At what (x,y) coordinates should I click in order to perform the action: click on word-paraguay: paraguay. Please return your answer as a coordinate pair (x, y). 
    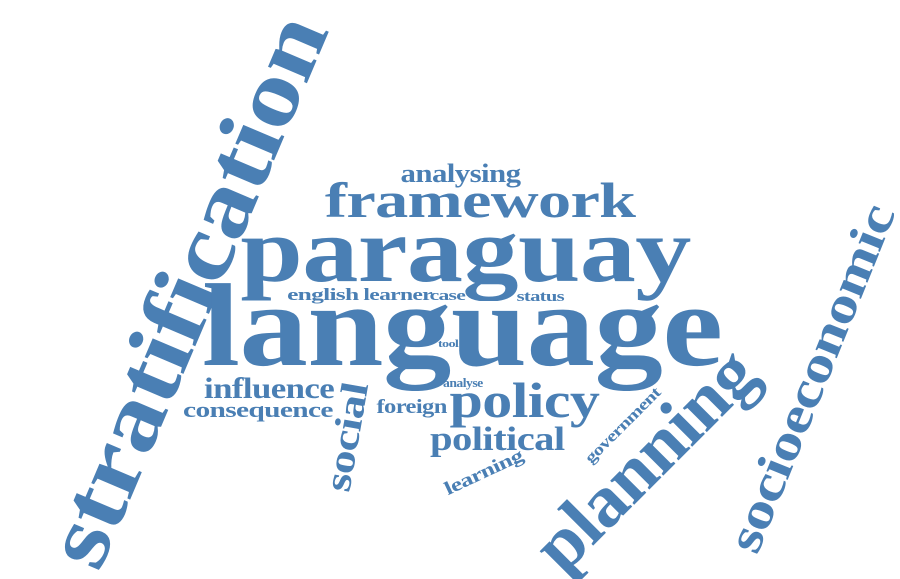
    Looking at the image, I should click on (465, 250).